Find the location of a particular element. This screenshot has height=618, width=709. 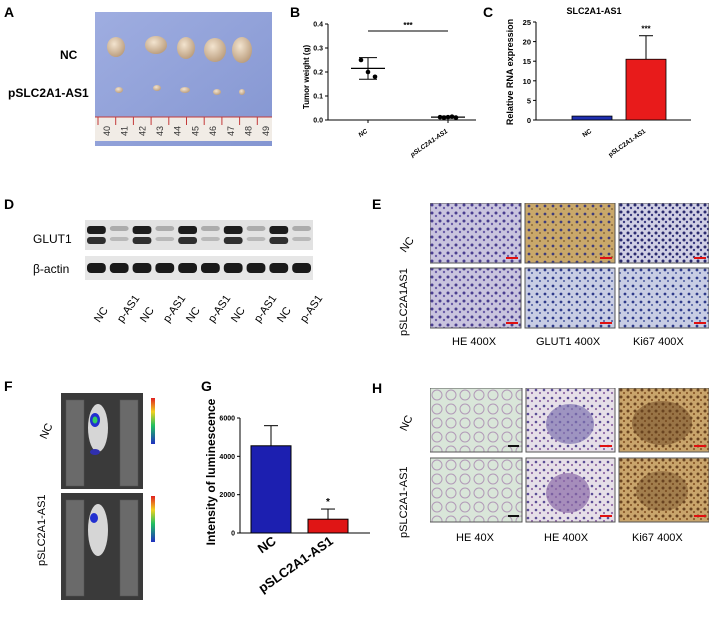

e-row-label-pslc2a1as1: pSLC2A1AS1 is located at coordinates (404, 302).